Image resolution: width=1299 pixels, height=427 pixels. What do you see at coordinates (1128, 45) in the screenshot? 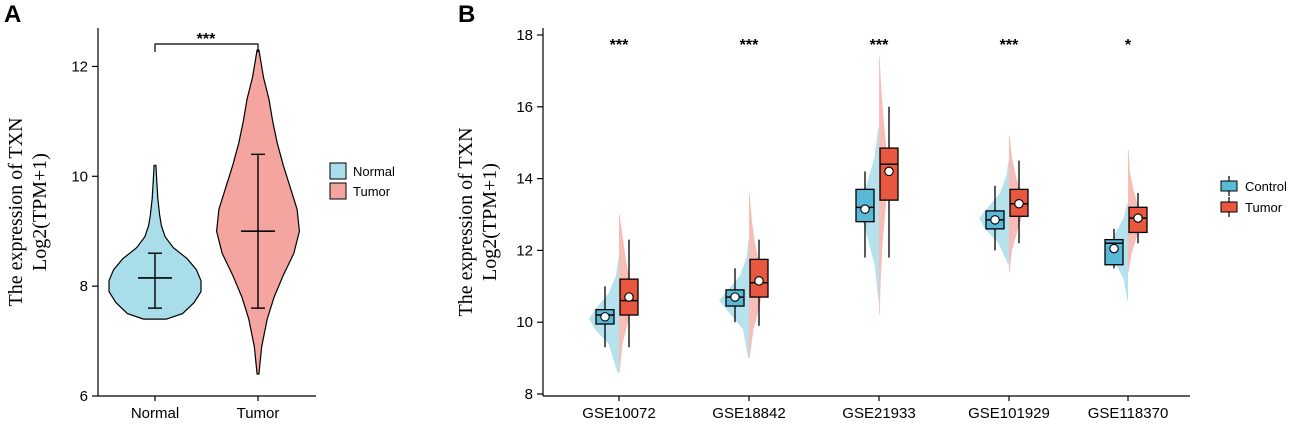
I see `panel-b-significance: *` at bounding box center [1128, 45].